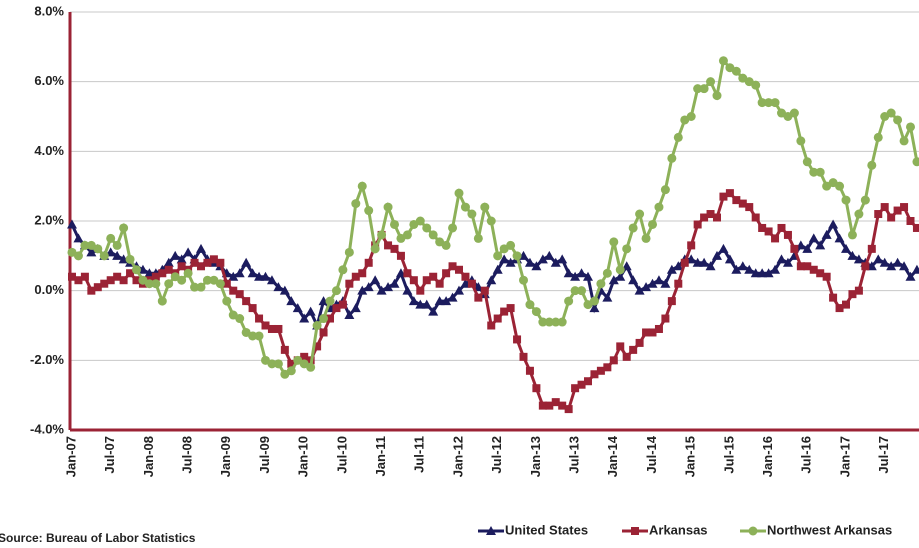  I want to click on x-tick-label: Jan-17, so click(844, 456).